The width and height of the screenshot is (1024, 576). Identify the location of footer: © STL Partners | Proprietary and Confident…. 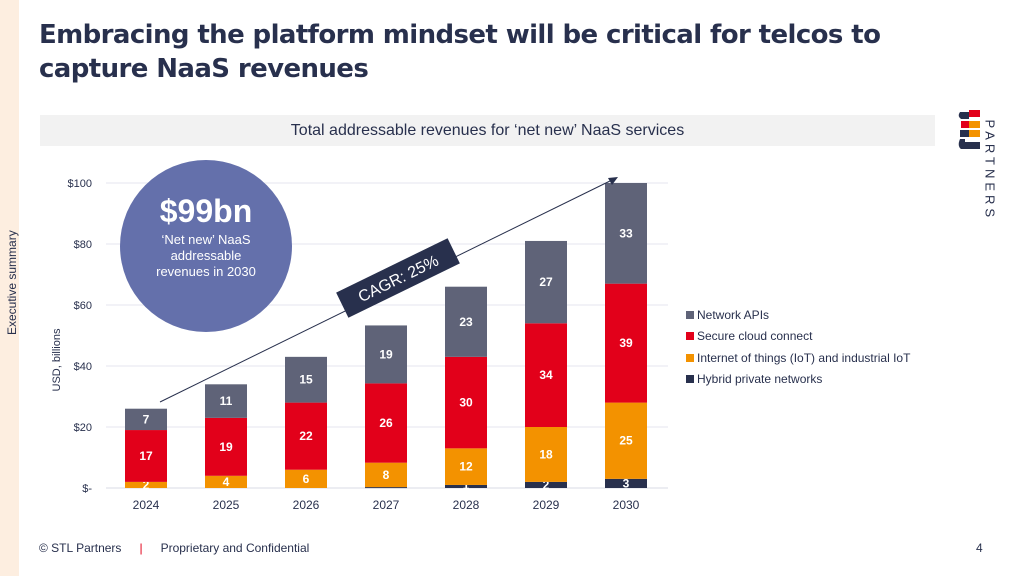
(174, 548).